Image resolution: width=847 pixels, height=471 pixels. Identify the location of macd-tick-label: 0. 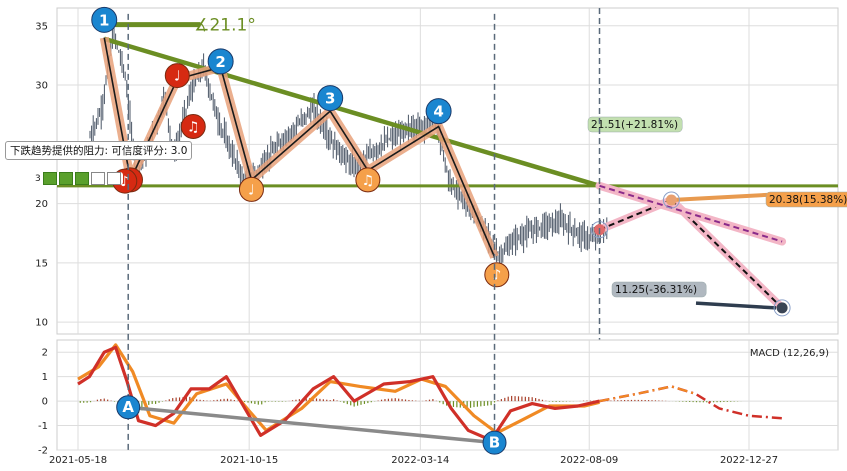
(45, 402).